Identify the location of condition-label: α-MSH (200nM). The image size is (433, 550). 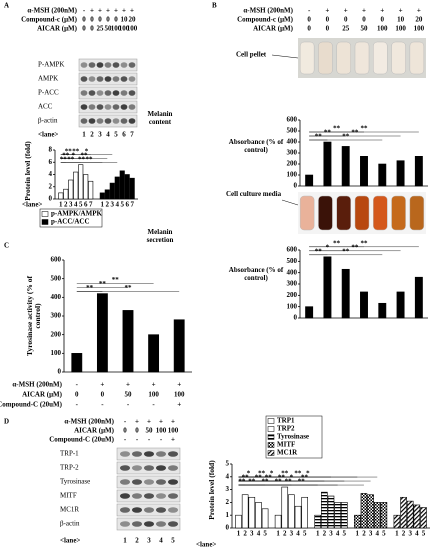
(89, 422).